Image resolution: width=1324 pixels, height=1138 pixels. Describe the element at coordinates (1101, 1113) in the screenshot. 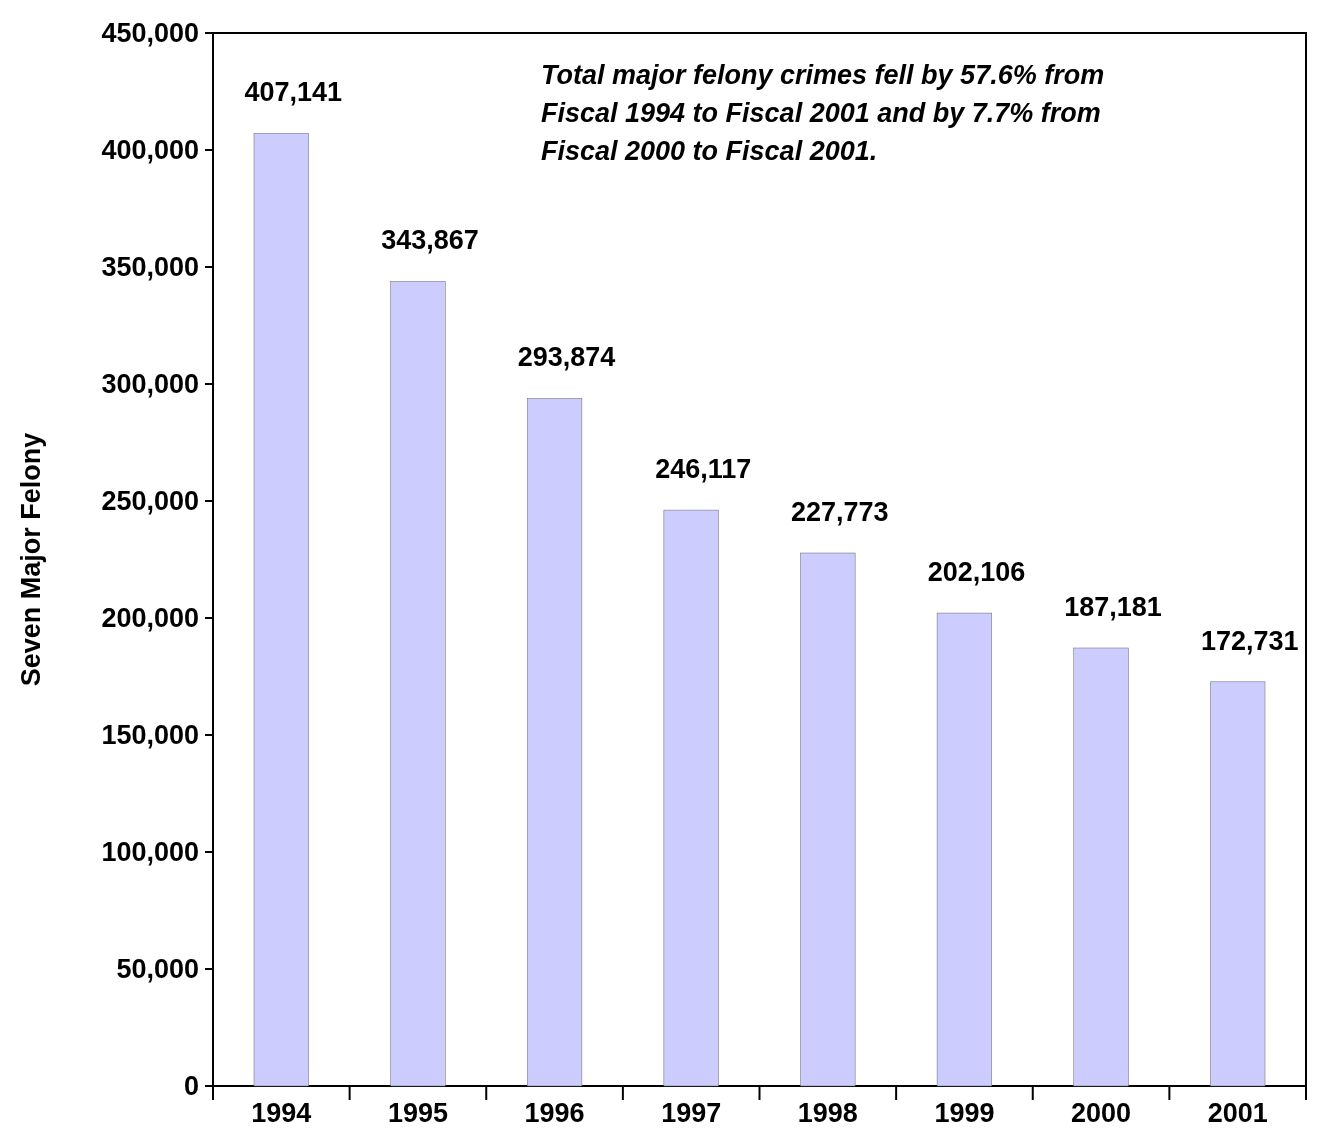

I see `x-tick-label: 2000` at that location.